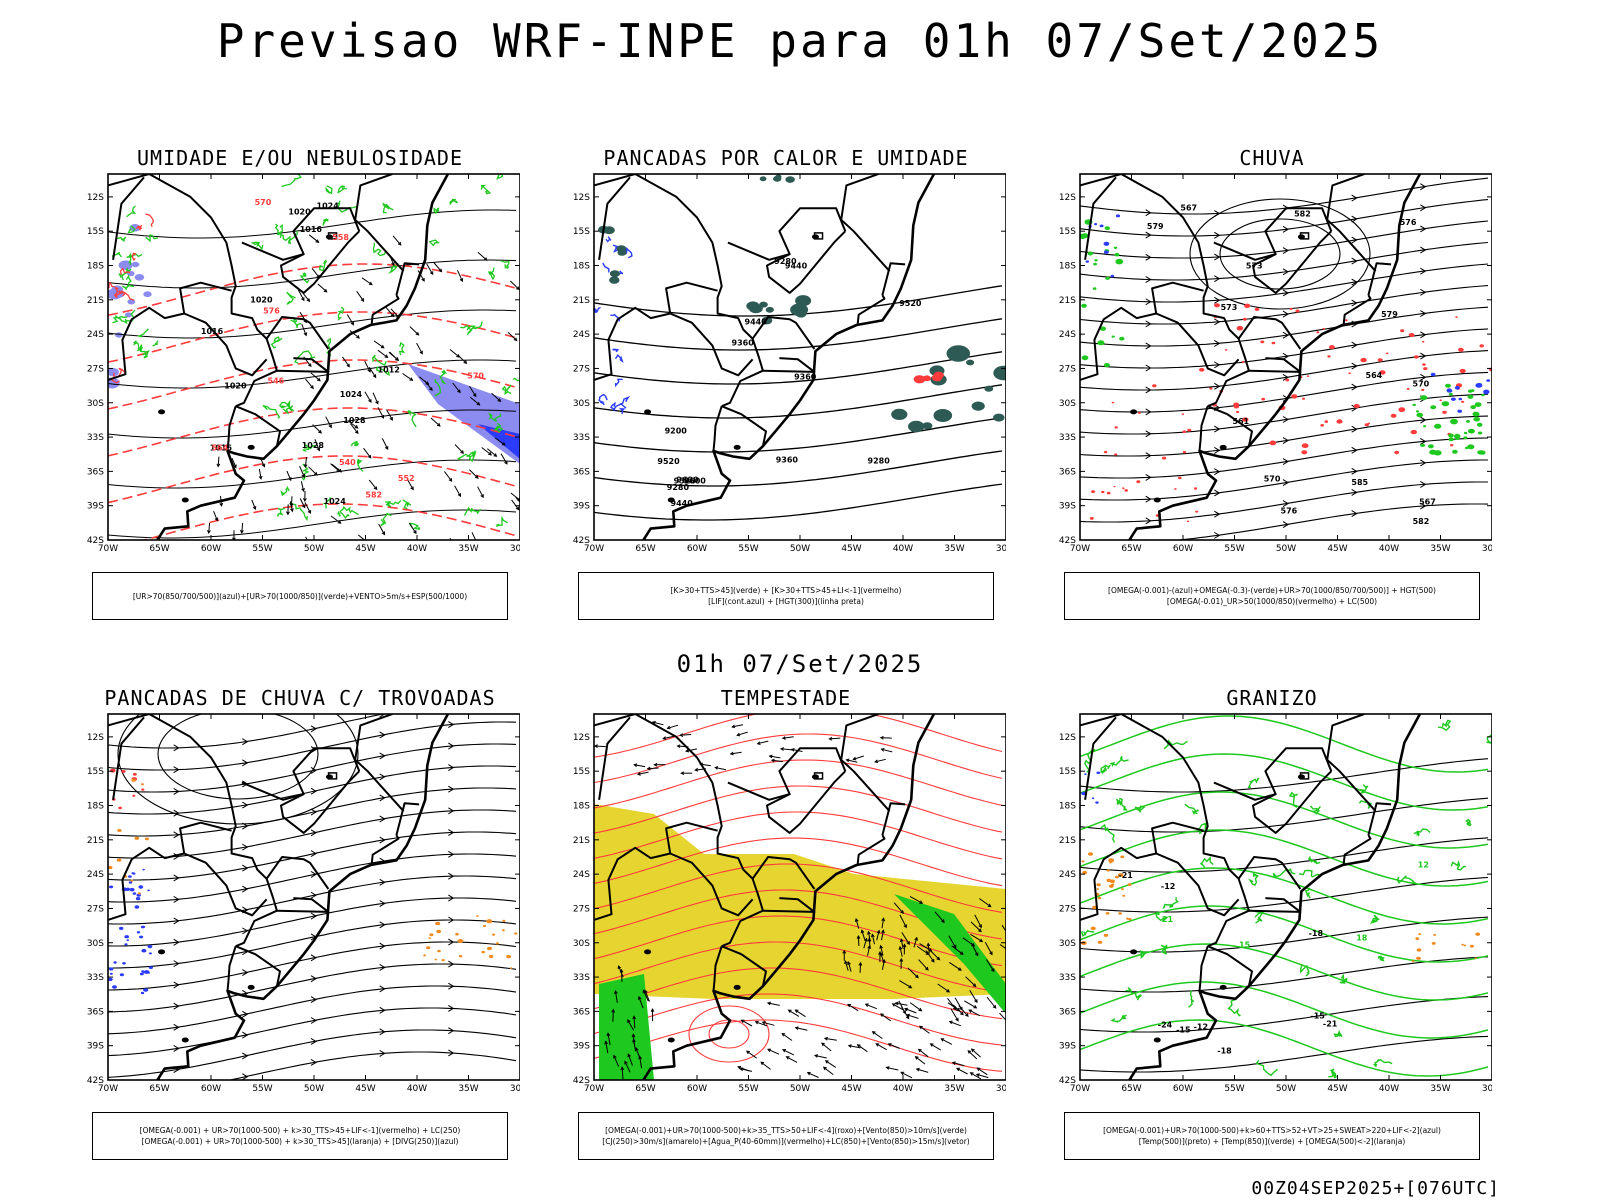  I want to click on lon-label: 50W, so click(314, 549).